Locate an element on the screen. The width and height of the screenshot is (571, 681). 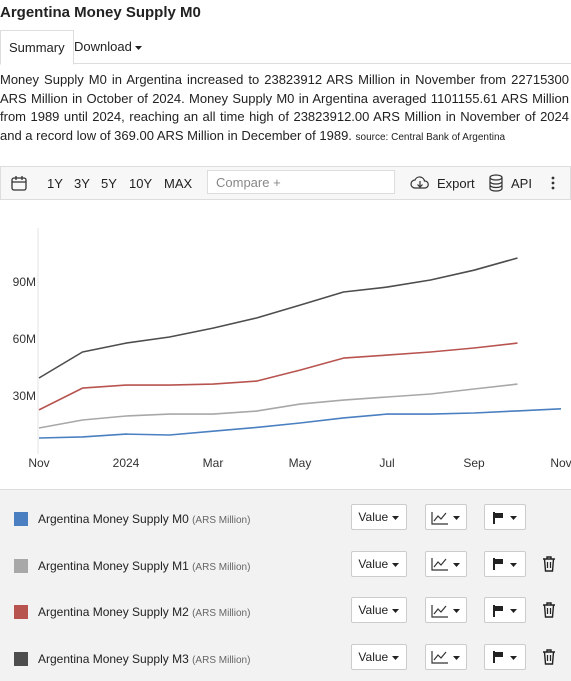
toolbar: 1Y 3Y 5Y 10Y MAX Compare + Export API is located at coordinates (285, 183).